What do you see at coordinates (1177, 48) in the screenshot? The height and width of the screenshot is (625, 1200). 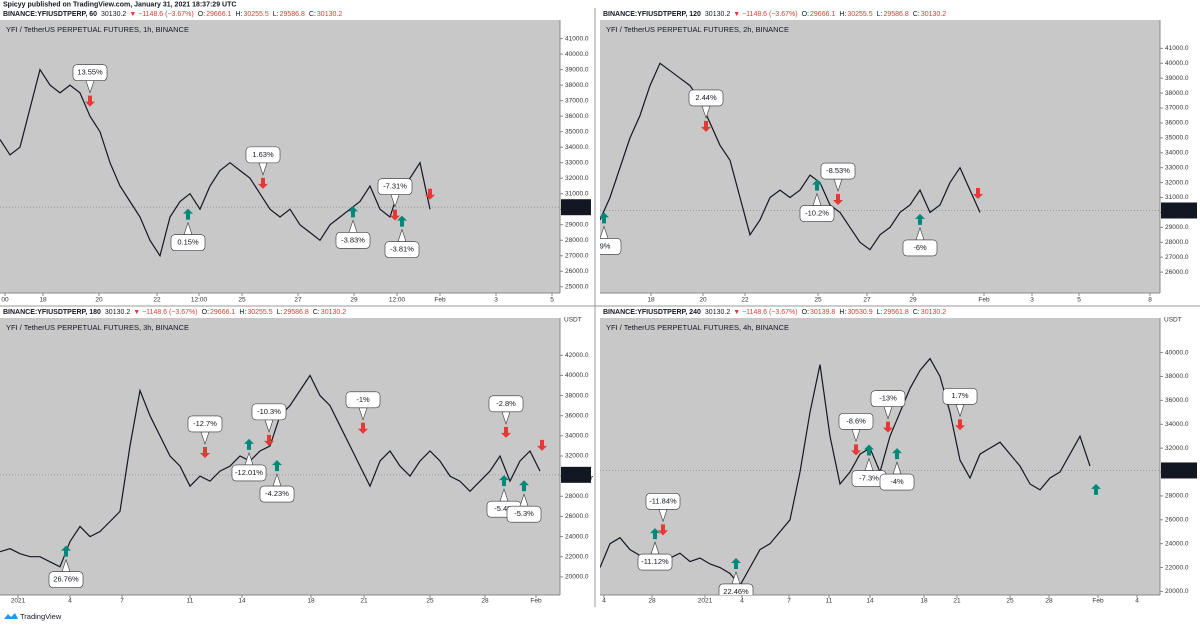 I see `y-tick-label: 41000.0` at bounding box center [1177, 48].